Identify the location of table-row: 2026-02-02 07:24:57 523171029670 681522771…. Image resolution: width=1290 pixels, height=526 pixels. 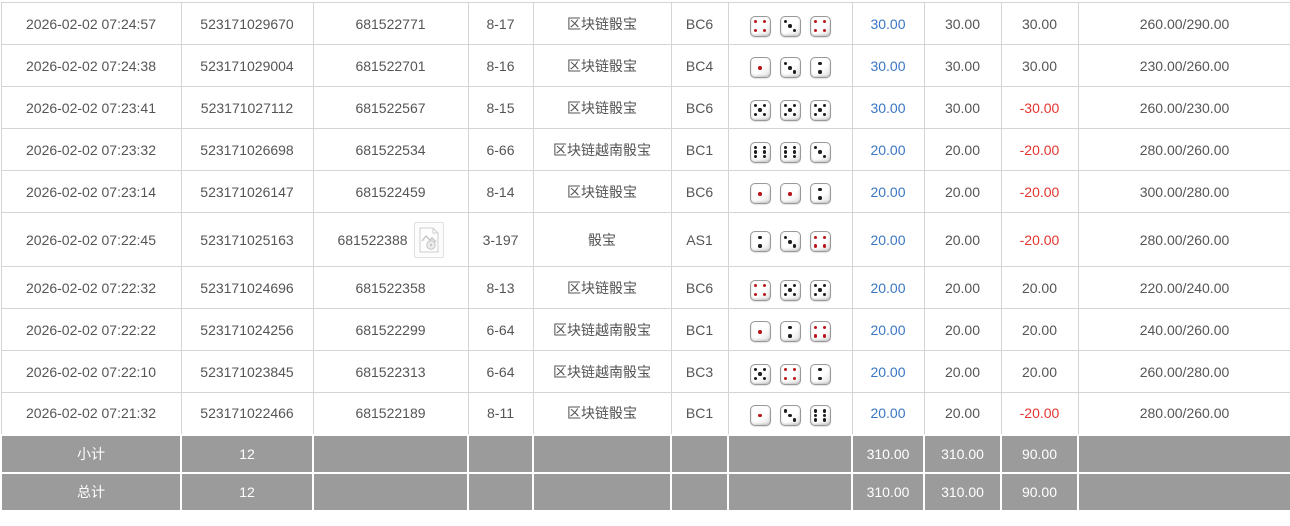
(645, 23).